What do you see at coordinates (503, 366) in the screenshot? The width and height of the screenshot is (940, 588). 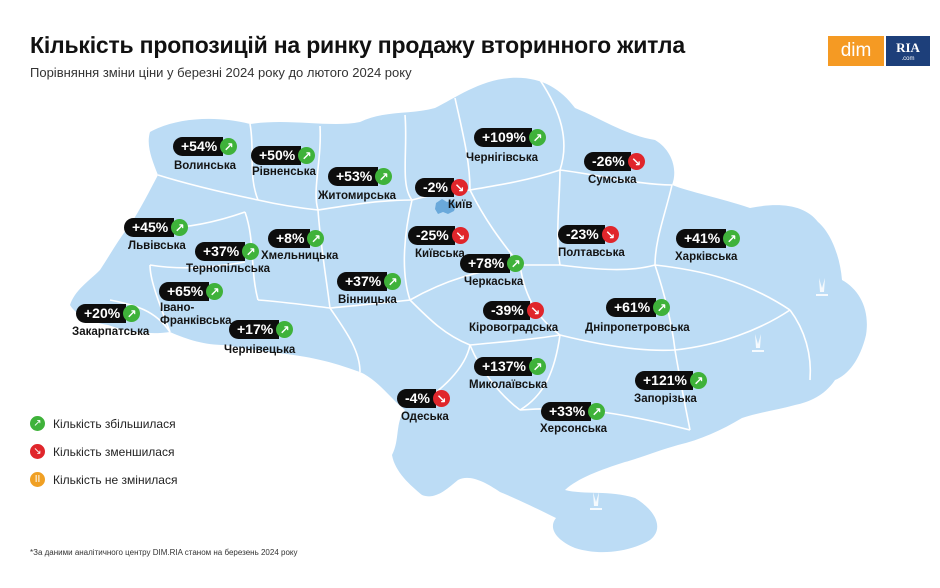 I see `value-label: +137%` at bounding box center [503, 366].